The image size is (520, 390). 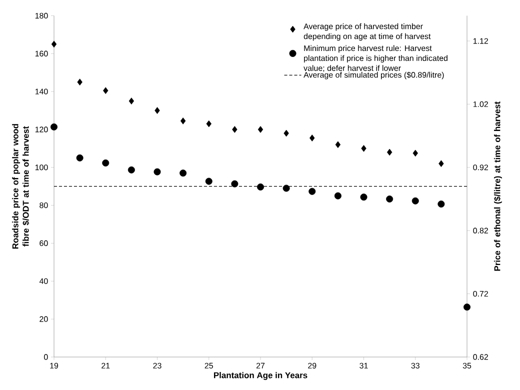 What do you see at coordinates (261, 376) in the screenshot?
I see `x-axis-title: Plantation Age in Years` at bounding box center [261, 376].